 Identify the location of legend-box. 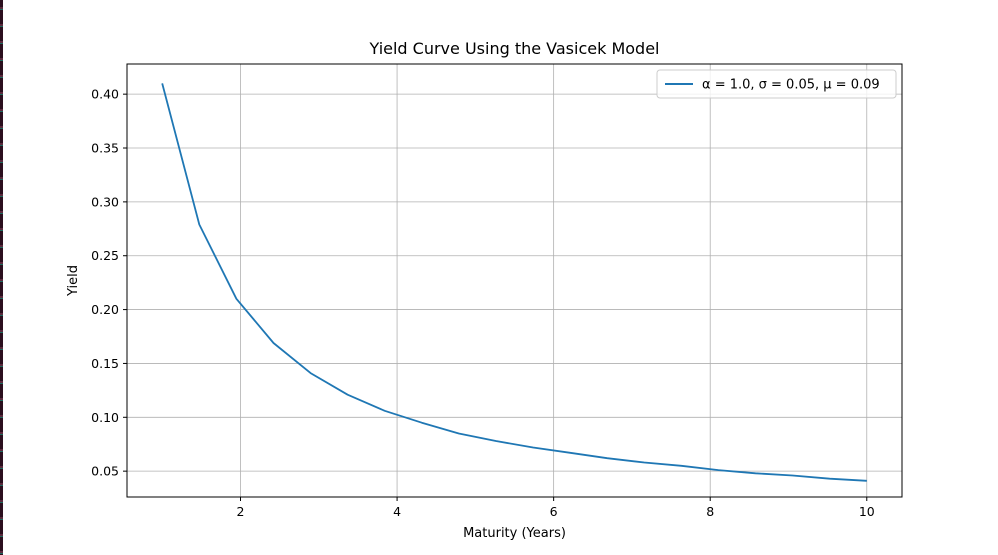
(776, 84).